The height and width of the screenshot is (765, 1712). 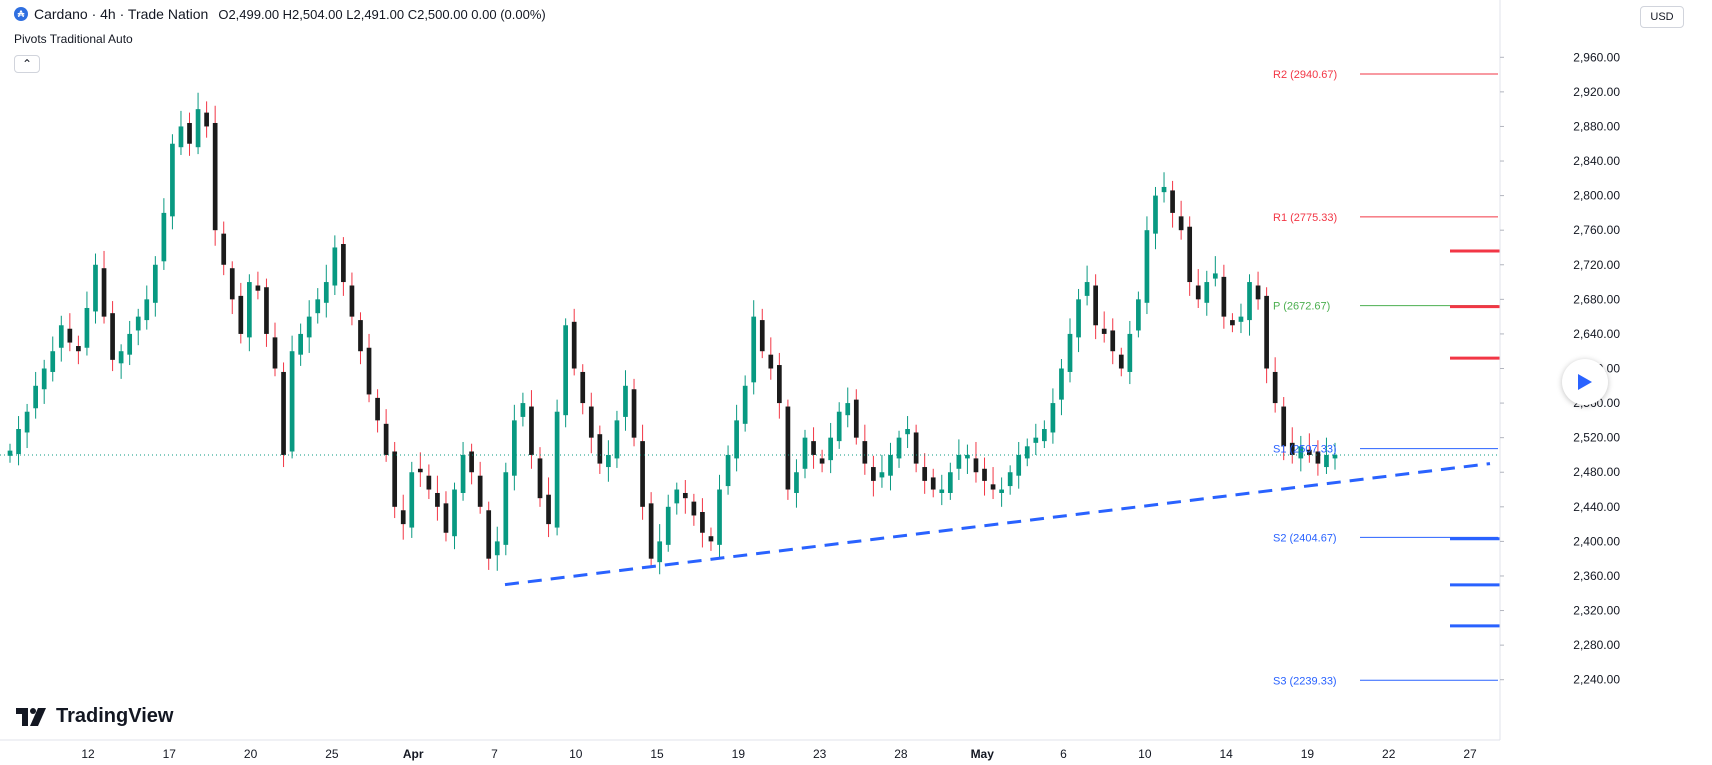 I want to click on time-tick-label: 27, so click(x=1470, y=754).